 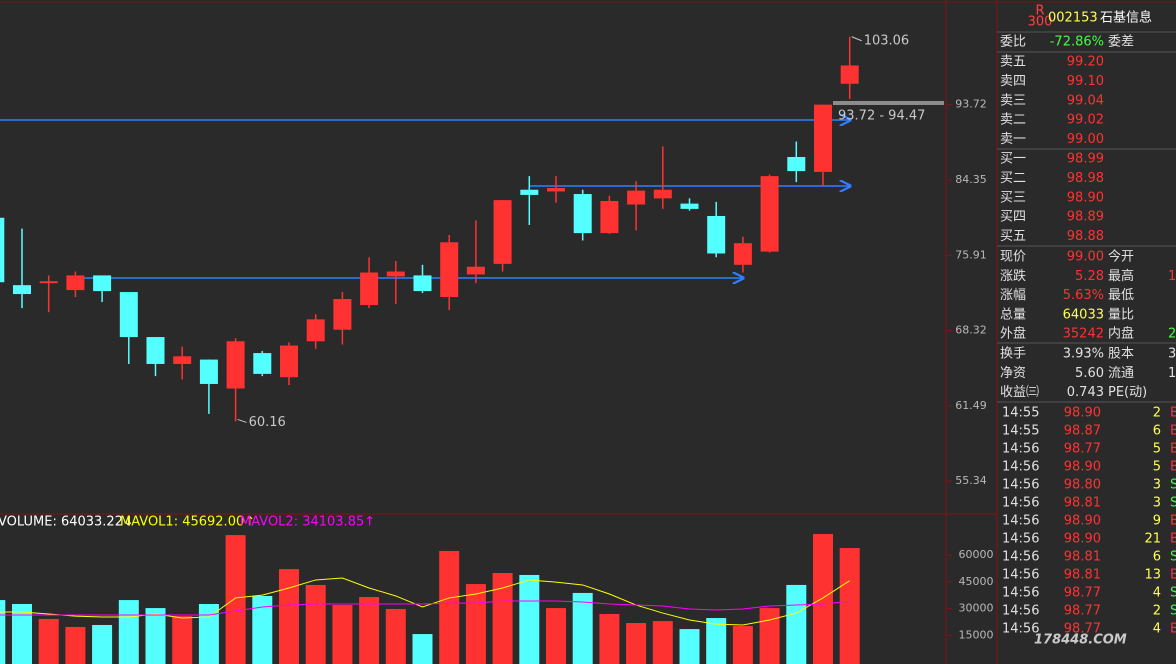 What do you see at coordinates (1121, 354) in the screenshot?
I see `row-label: 股本` at bounding box center [1121, 354].